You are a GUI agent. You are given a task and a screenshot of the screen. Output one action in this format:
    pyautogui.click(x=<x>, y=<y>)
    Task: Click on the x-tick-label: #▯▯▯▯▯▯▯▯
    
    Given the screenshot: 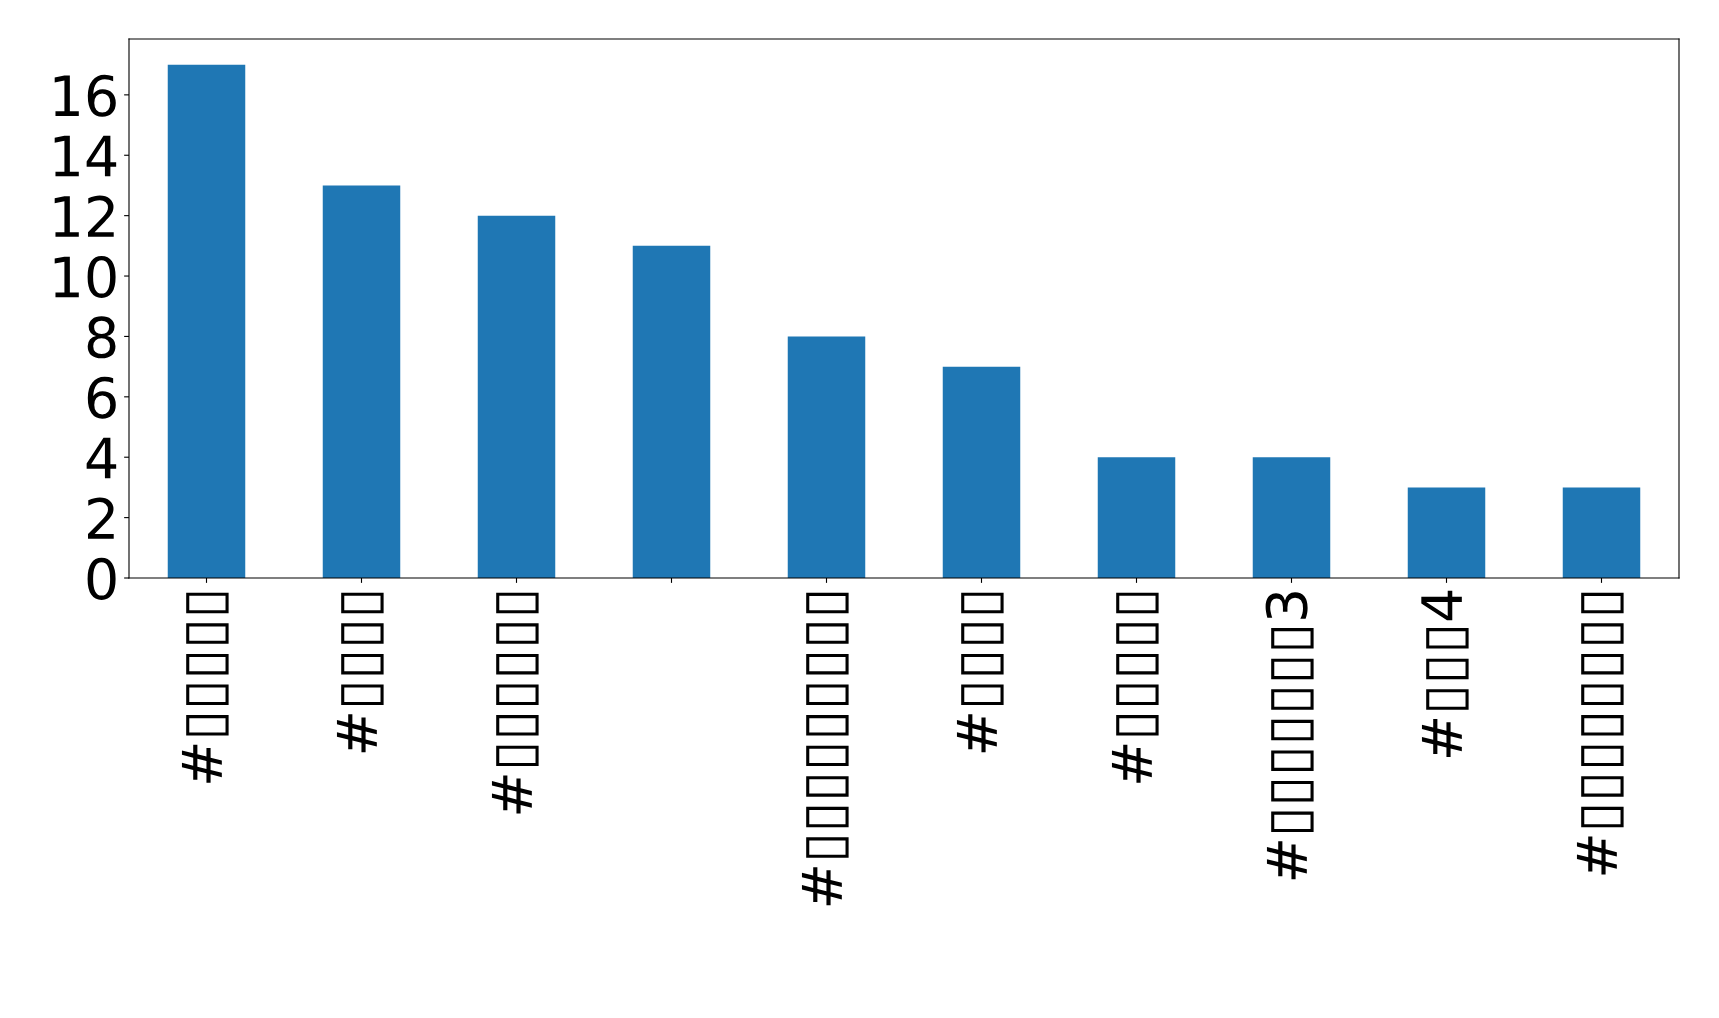 What is the action you would take?
    pyautogui.click(x=1600, y=733)
    